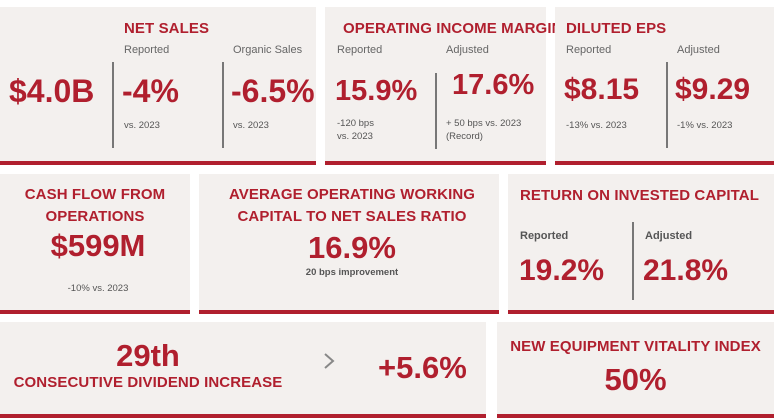  What do you see at coordinates (355, 136) in the screenshot?
I see `operating-income-reported-note-2: vs. 2023` at bounding box center [355, 136].